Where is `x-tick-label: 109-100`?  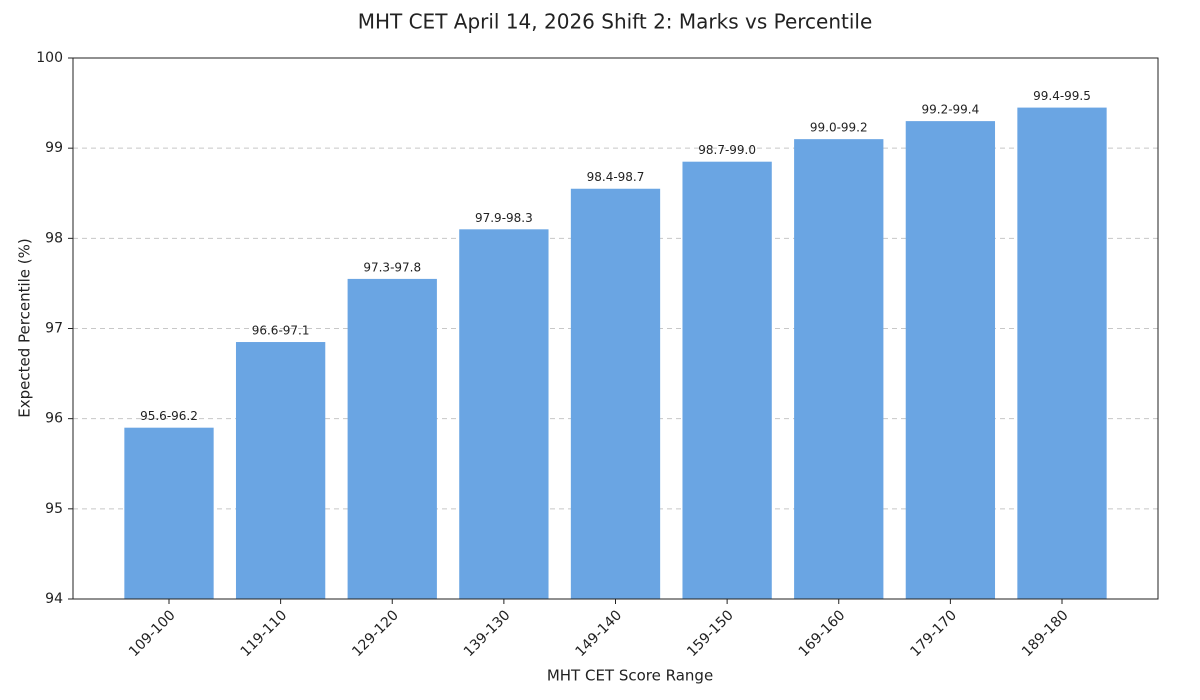
x-tick-label: 109-100 is located at coordinates (152, 633).